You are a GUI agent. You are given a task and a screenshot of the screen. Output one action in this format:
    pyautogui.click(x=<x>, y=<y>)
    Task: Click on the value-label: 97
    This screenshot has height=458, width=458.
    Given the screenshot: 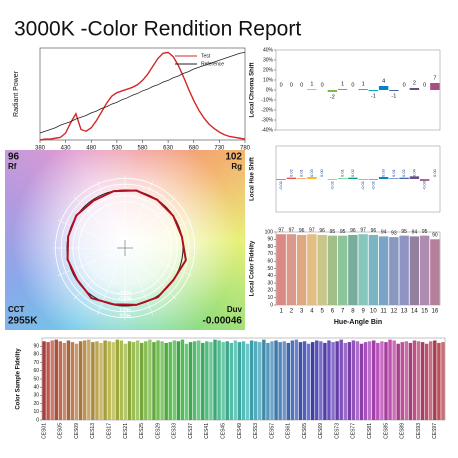 What is the action you would take?
    pyautogui.click(x=292, y=231)
    